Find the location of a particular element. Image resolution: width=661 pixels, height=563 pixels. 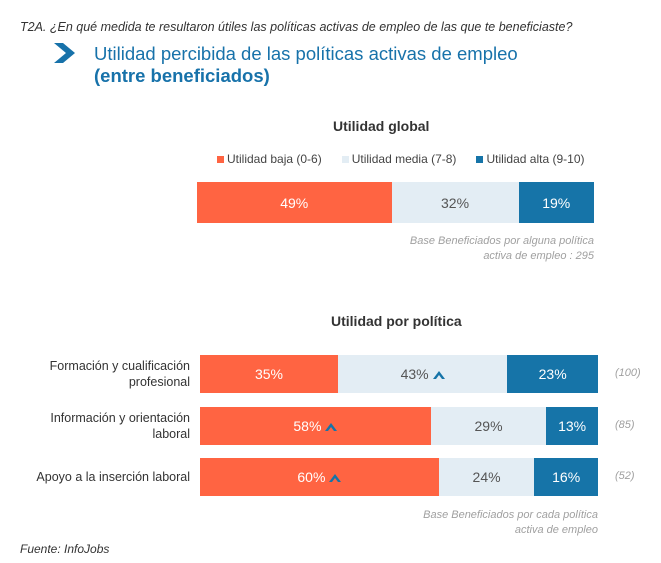

segment-low: 35% is located at coordinates (269, 374).